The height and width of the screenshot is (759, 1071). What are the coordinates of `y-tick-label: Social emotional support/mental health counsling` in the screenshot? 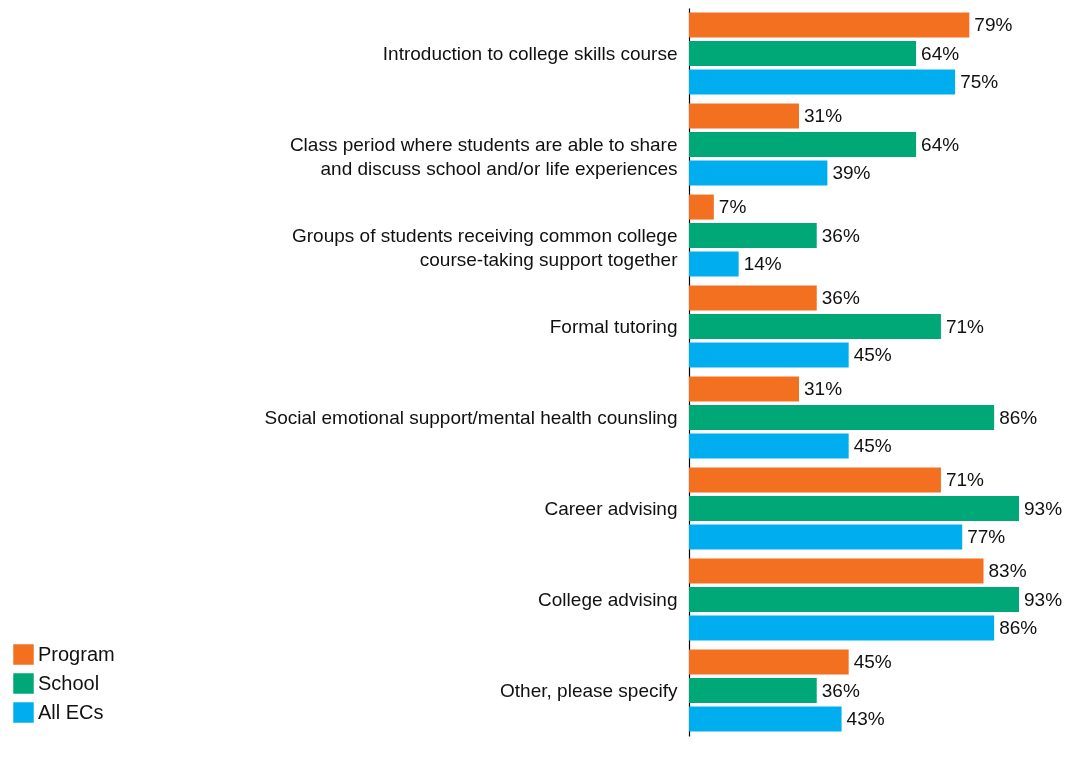 It's located at (471, 417).